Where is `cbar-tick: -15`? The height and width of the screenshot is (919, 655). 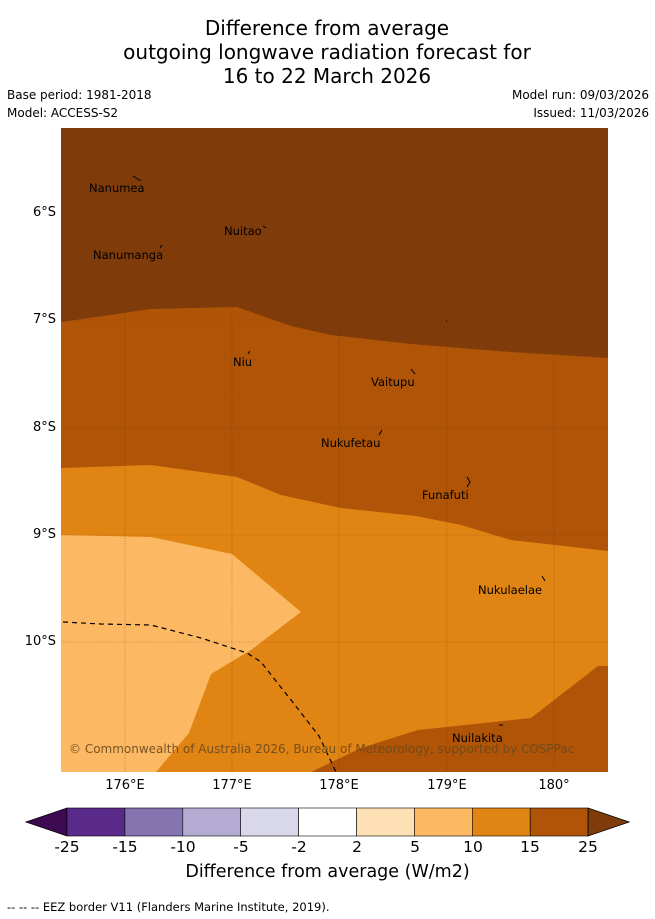 cbar-tick: -15 is located at coordinates (125, 847).